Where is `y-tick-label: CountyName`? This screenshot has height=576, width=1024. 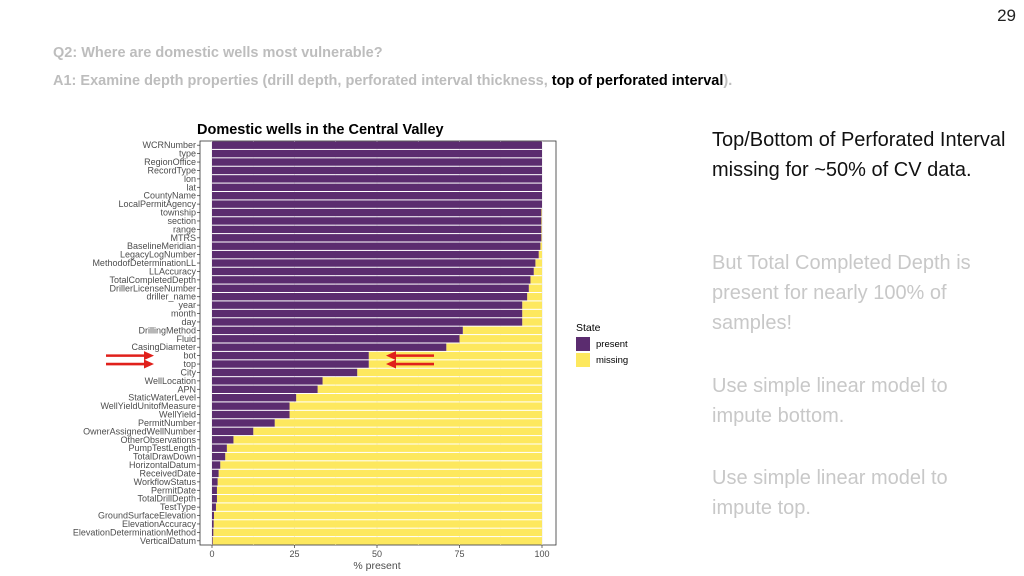
y-tick-label: CountyName is located at coordinates (169, 196).